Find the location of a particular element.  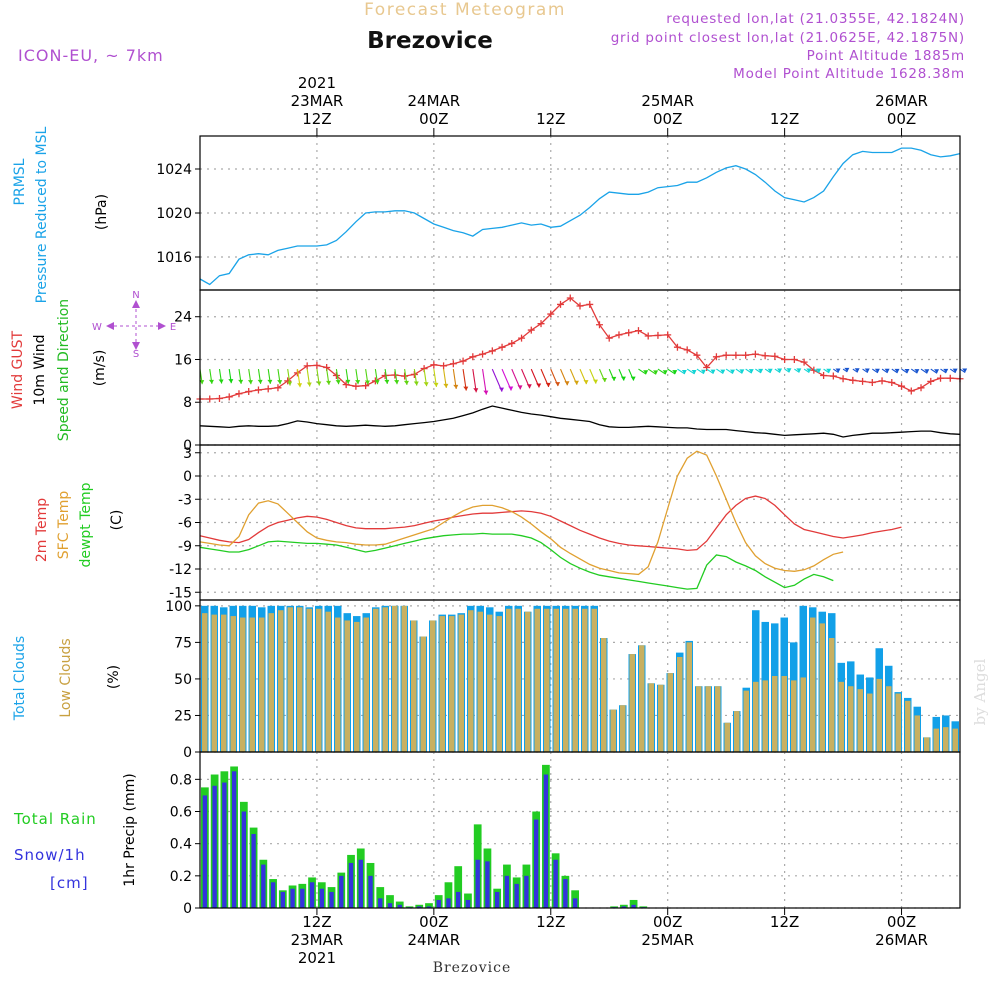

gust-label: Wind GUST is located at coordinates (18, 369).